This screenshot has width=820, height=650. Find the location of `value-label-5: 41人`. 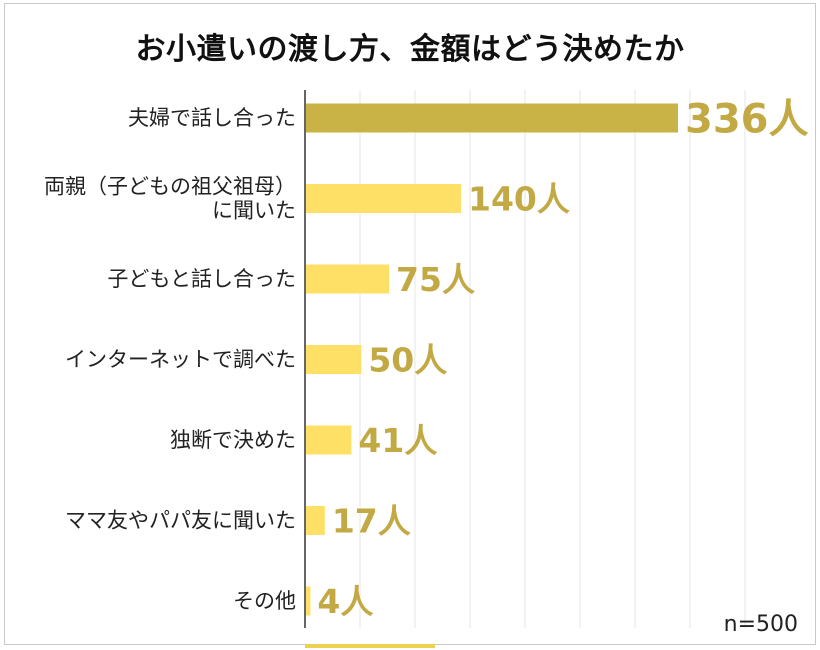

value-label-5: 41人 is located at coordinates (397, 440).